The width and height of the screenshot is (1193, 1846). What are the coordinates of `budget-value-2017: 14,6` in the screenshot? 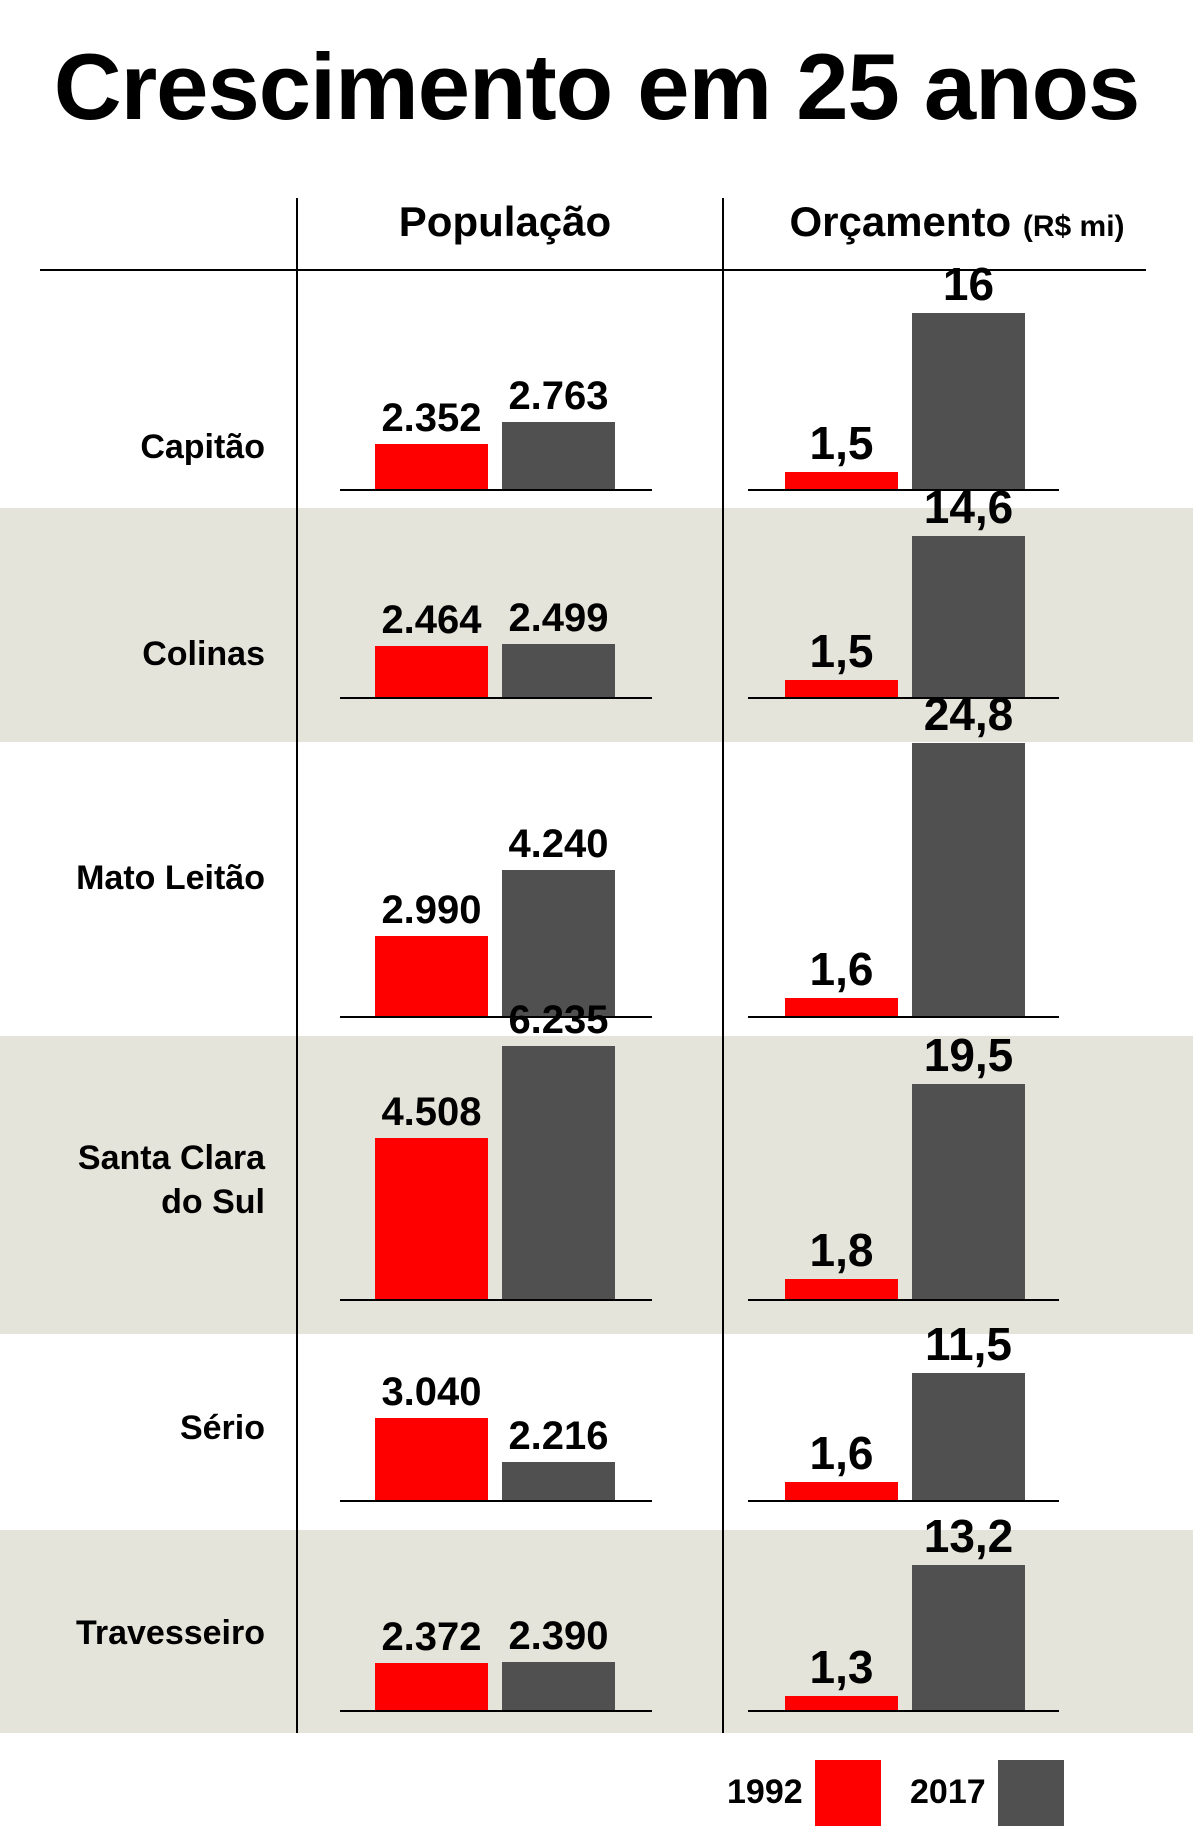 It's located at (968, 507).